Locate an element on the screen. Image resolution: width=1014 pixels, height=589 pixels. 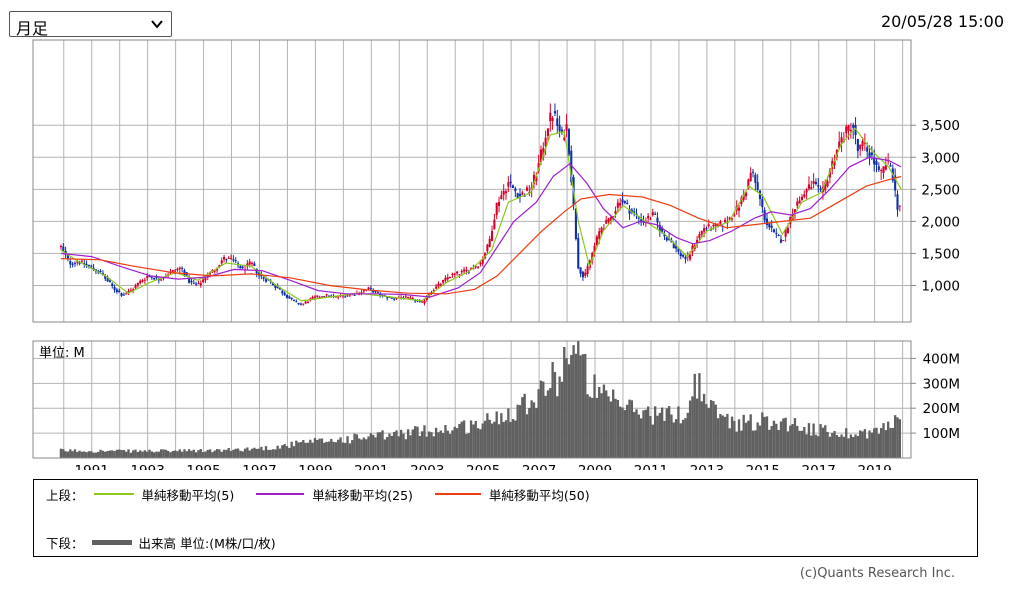
period-select: 月足 is located at coordinates (90, 24).